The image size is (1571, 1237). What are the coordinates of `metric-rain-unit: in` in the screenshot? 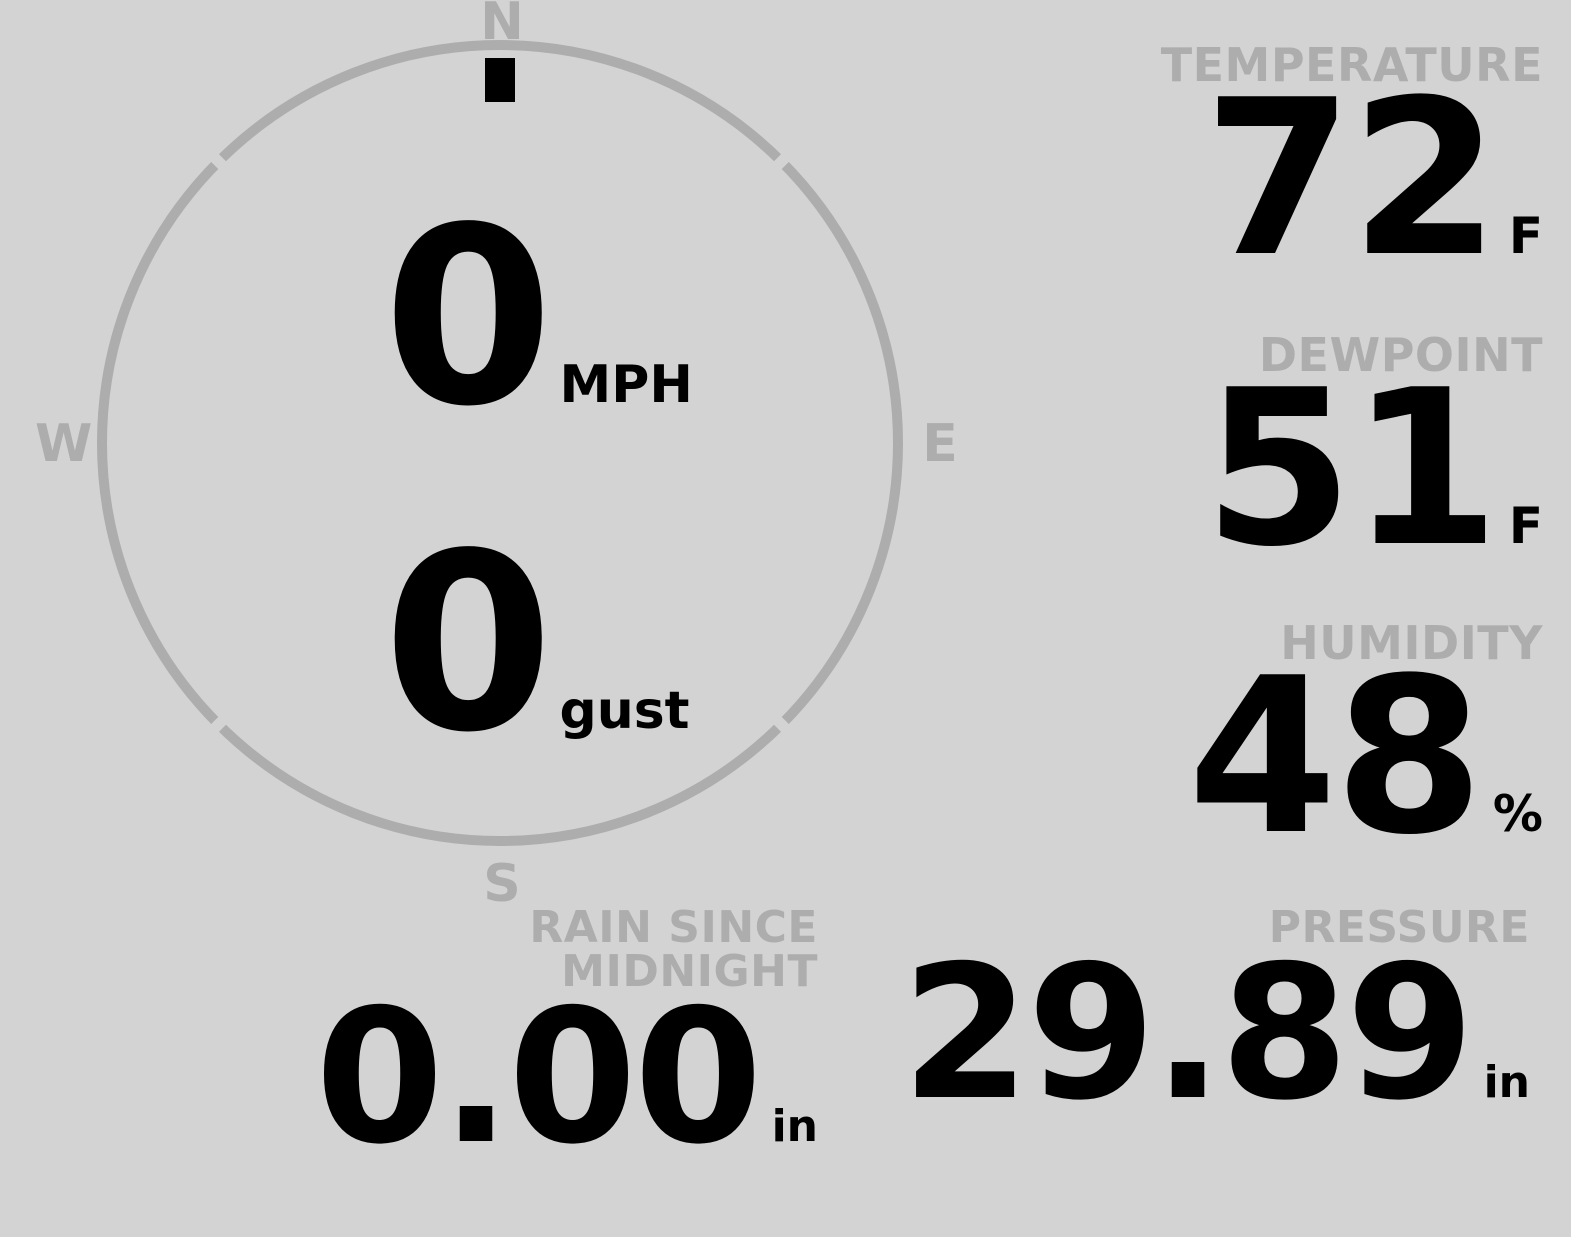 It's located at (794, 1126).